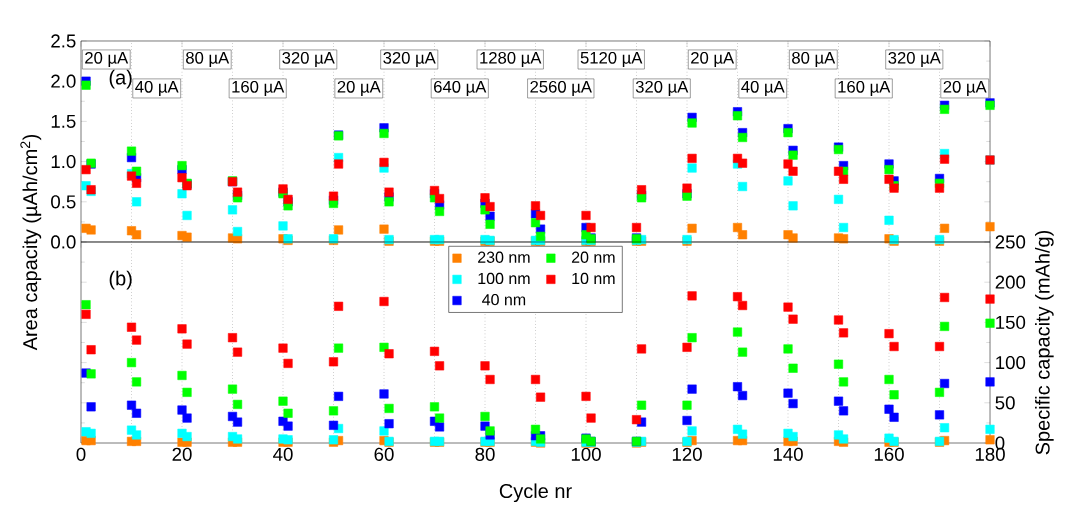 Image resolution: width=1069 pixels, height=517 pixels. Describe the element at coordinates (63, 121) in the screenshot. I see `y-tick-label: 1.5` at that location.